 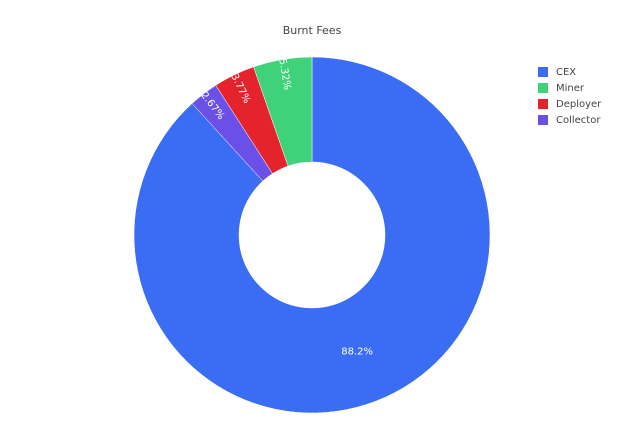 I want to click on legend-text: Miner, so click(x=570, y=88).